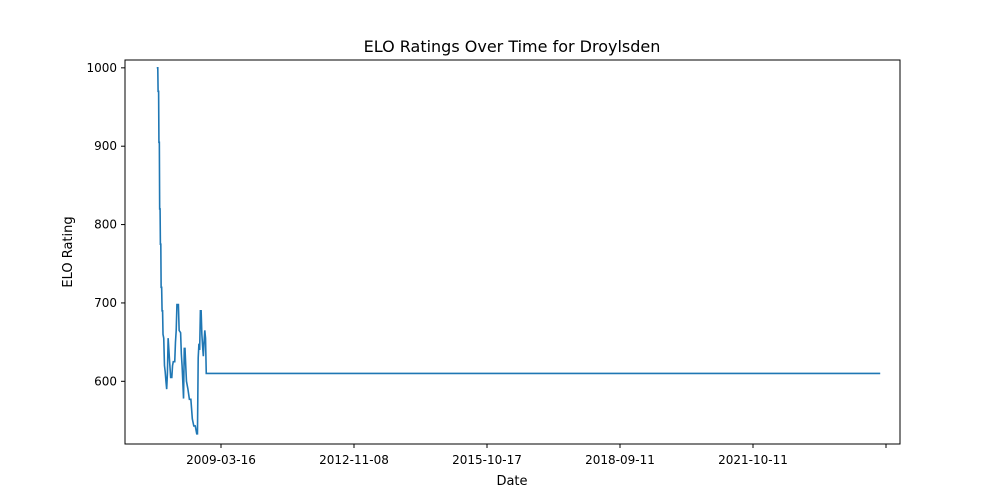 Image resolution: width=1000 pixels, height=504 pixels. Describe the element at coordinates (105, 303) in the screenshot. I see `y-tick-label: 700` at that location.